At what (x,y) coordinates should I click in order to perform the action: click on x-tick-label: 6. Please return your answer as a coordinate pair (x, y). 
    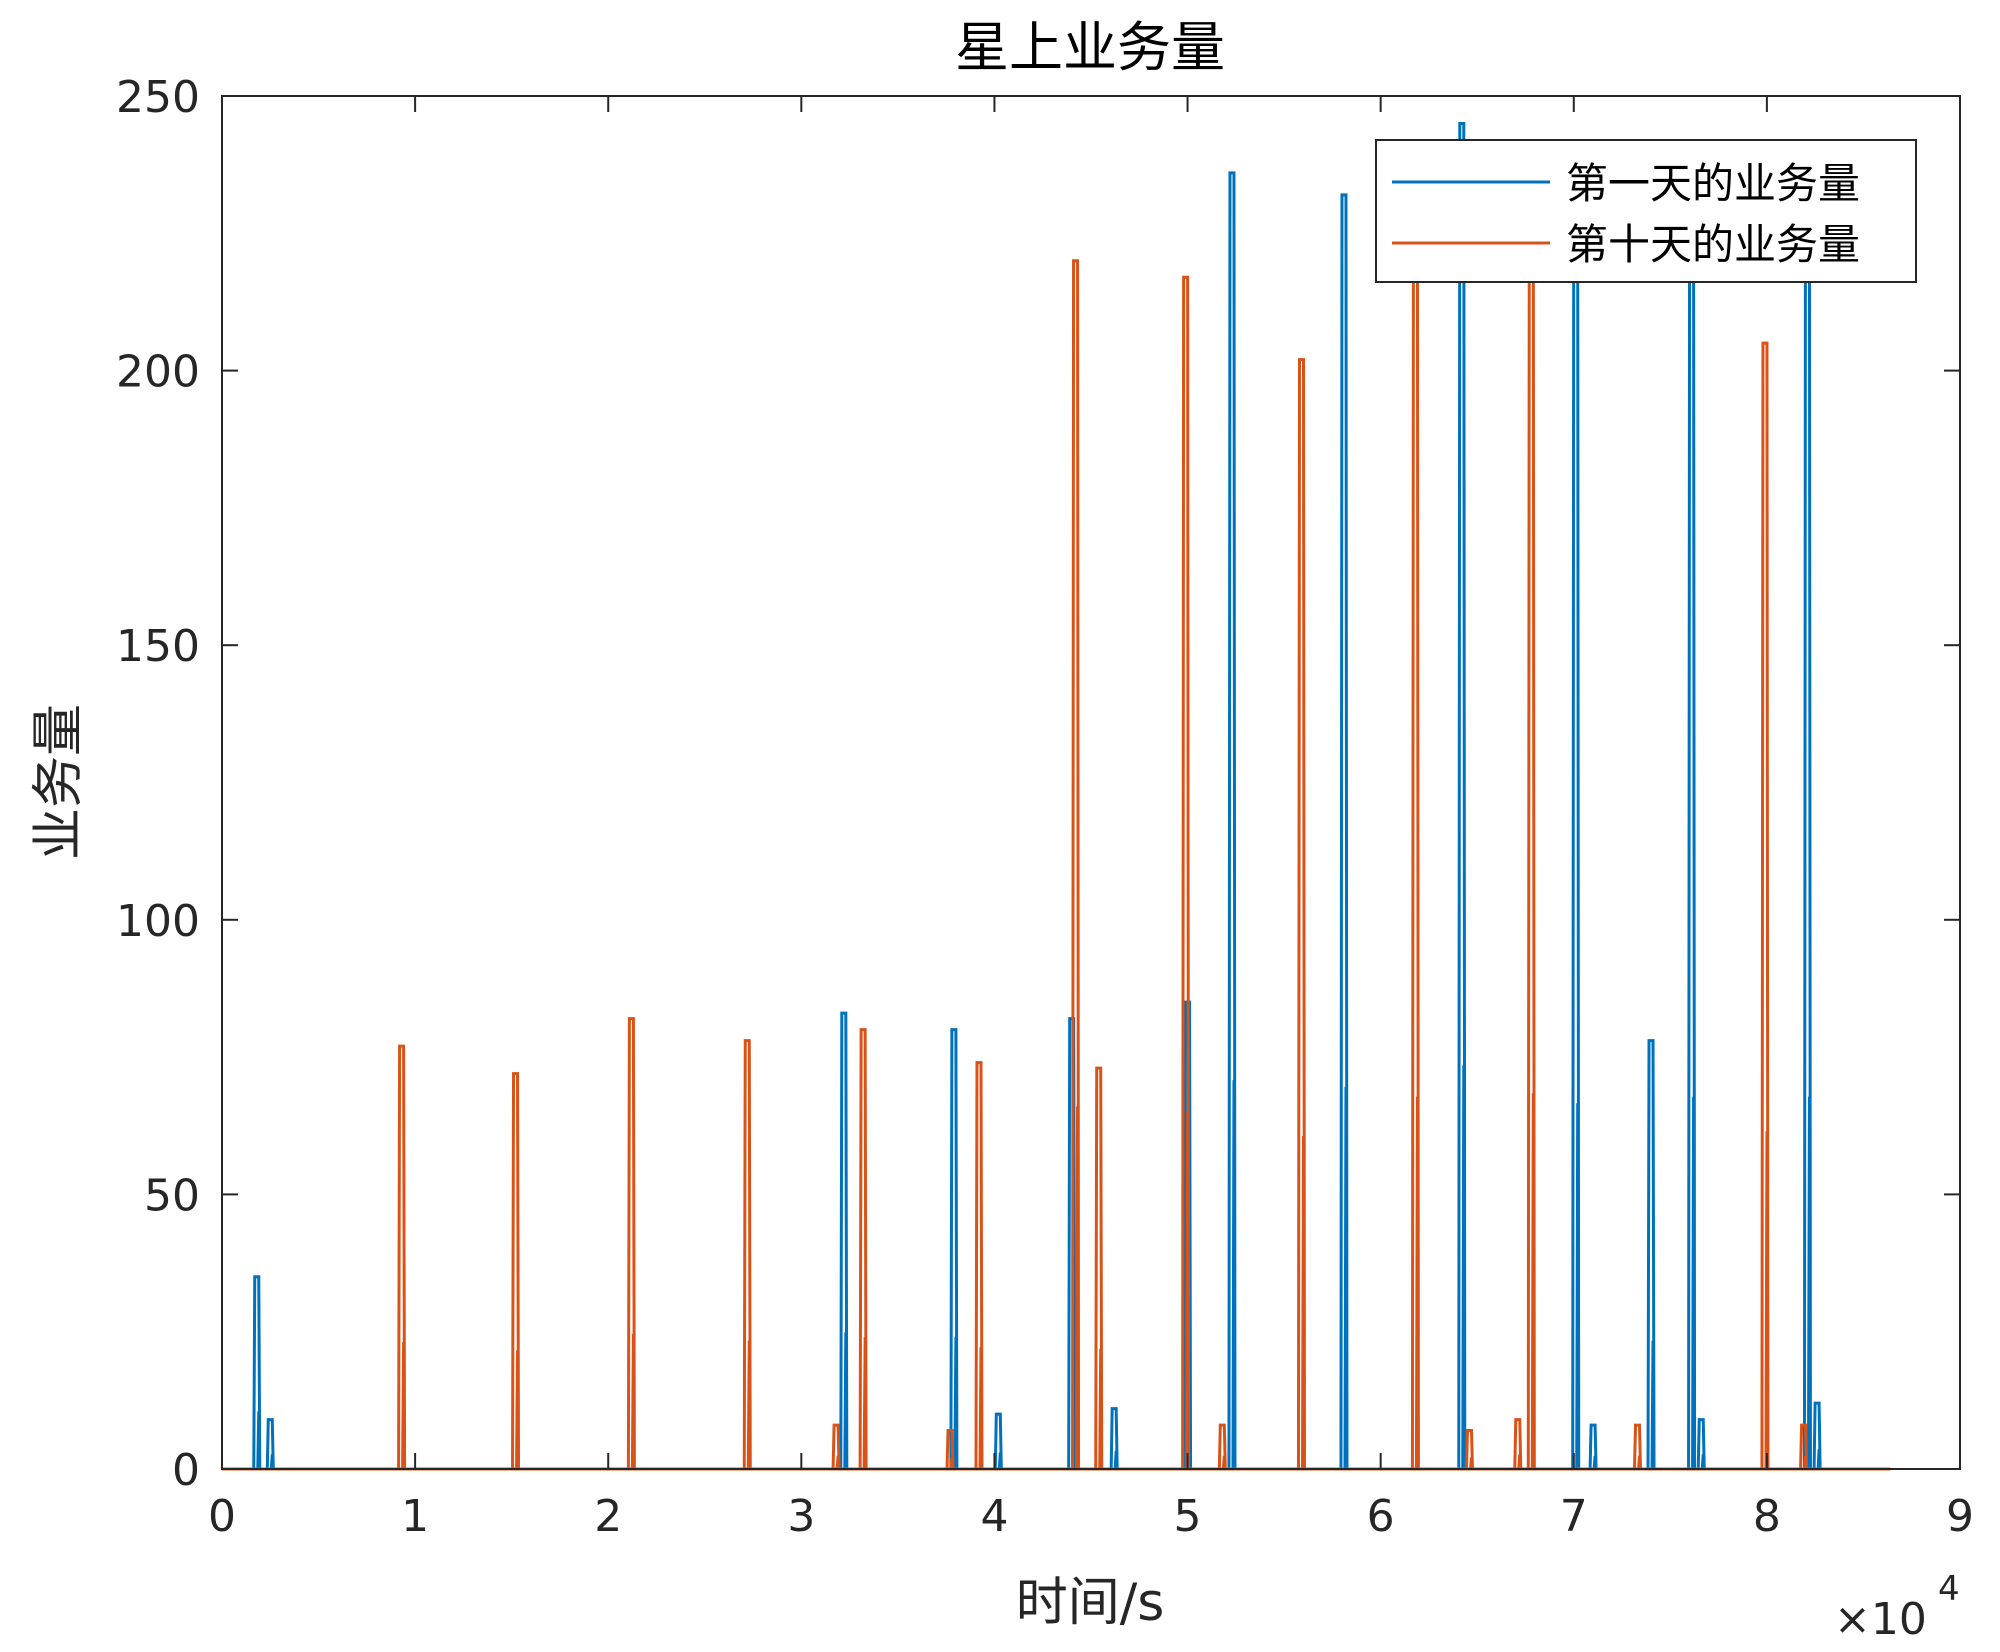
    Looking at the image, I should click on (1381, 1516).